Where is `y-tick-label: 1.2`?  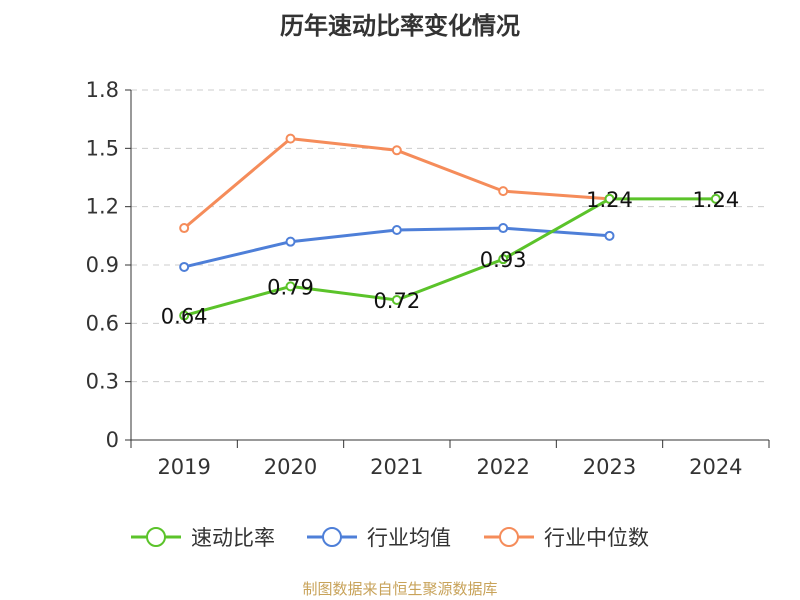
y-tick-label: 1.2 is located at coordinates (102, 207).